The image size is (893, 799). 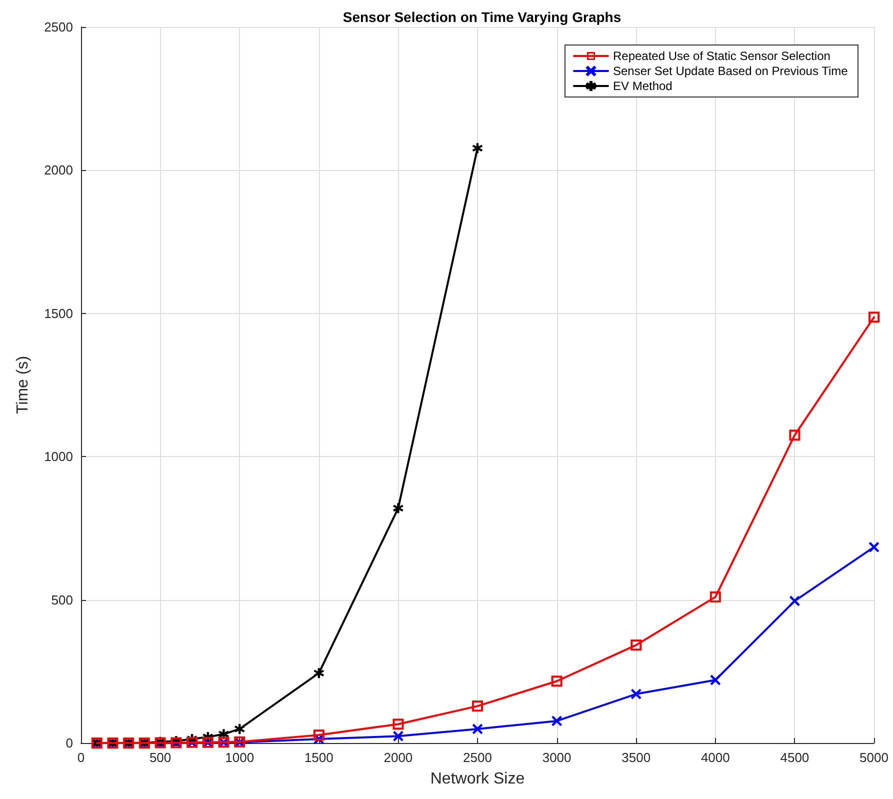 I want to click on x-tick-label: 0, so click(x=81, y=757).